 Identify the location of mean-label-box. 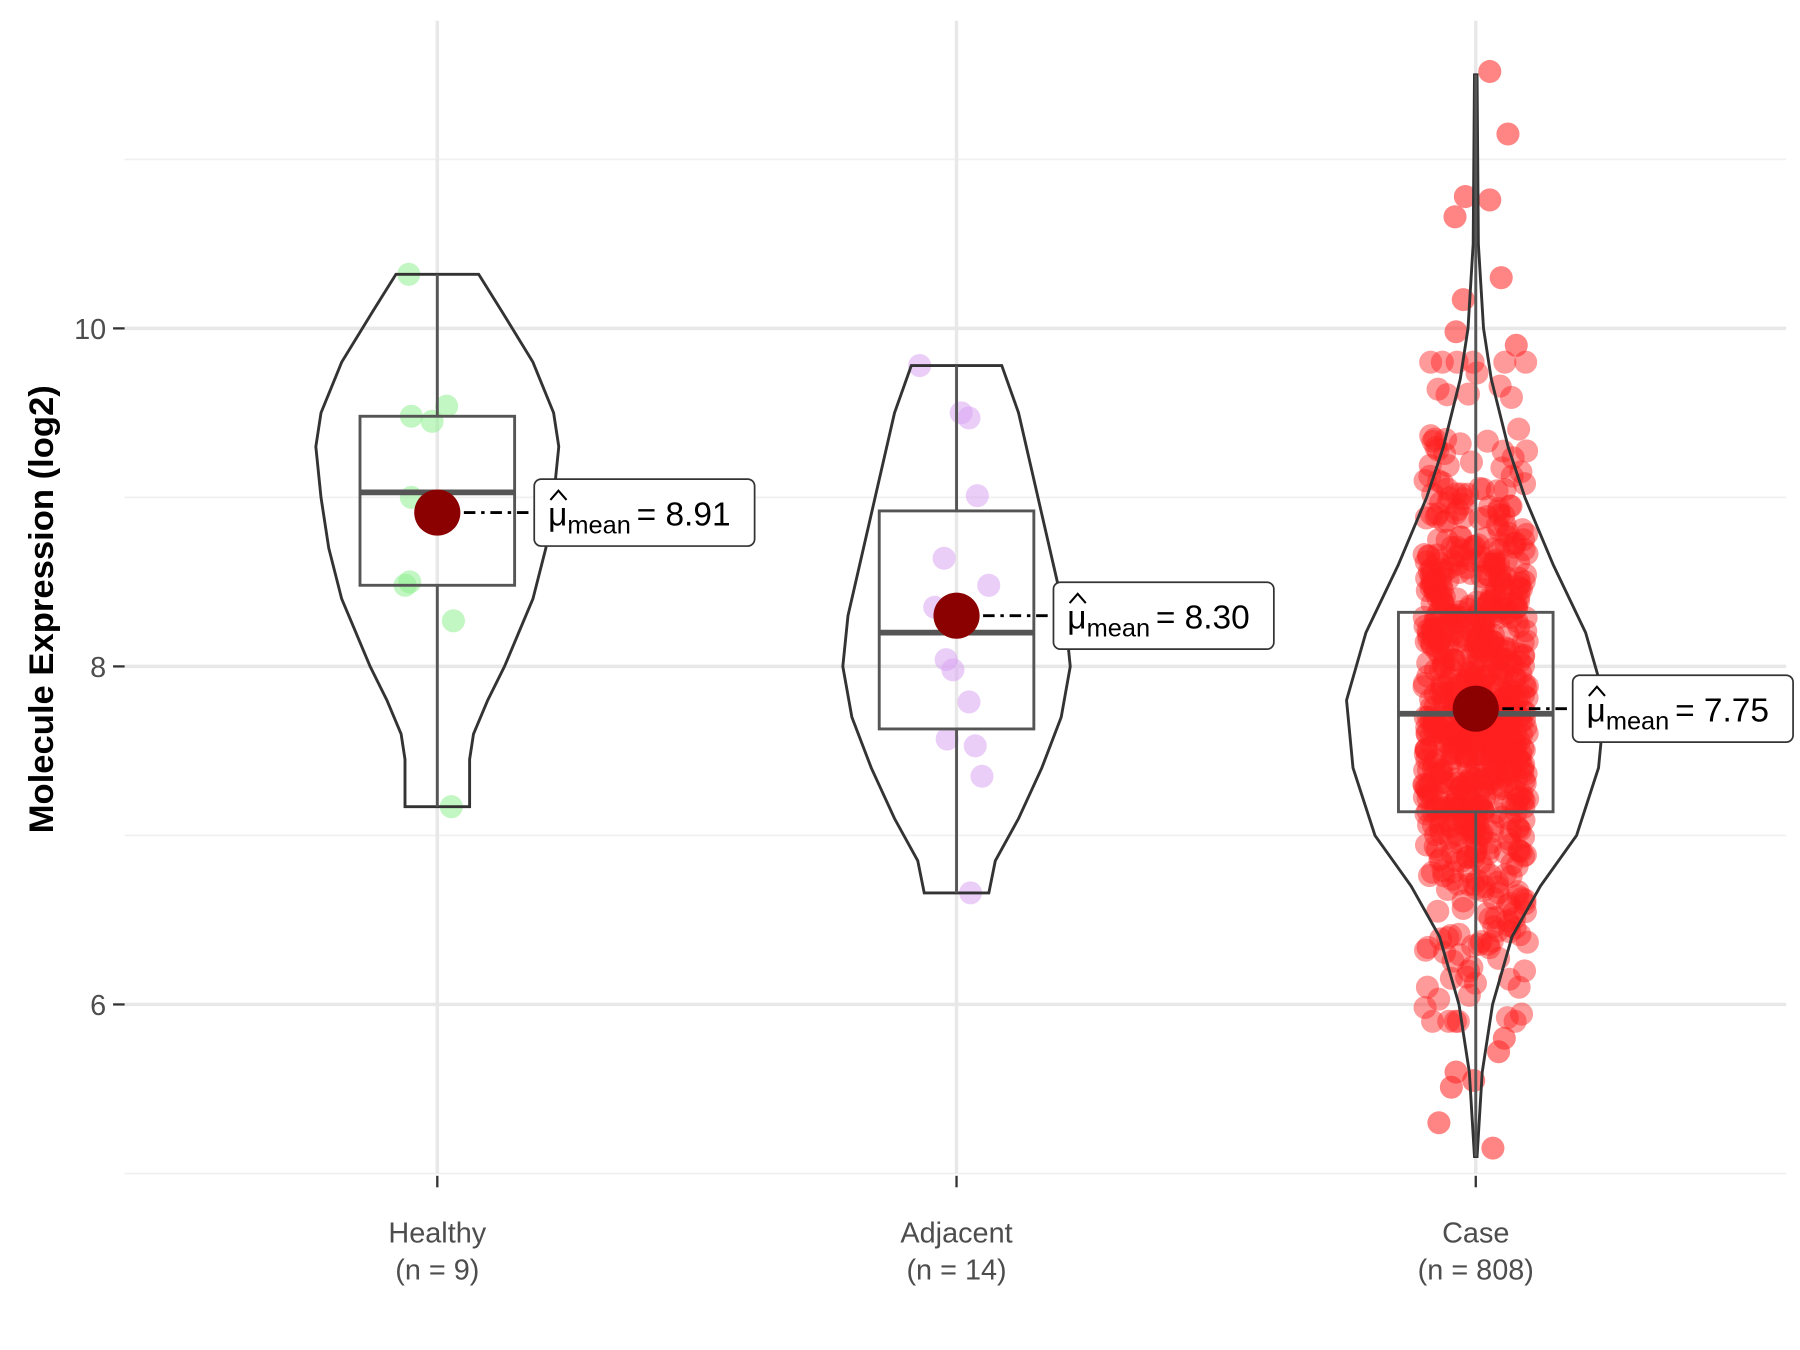
(1682, 708).